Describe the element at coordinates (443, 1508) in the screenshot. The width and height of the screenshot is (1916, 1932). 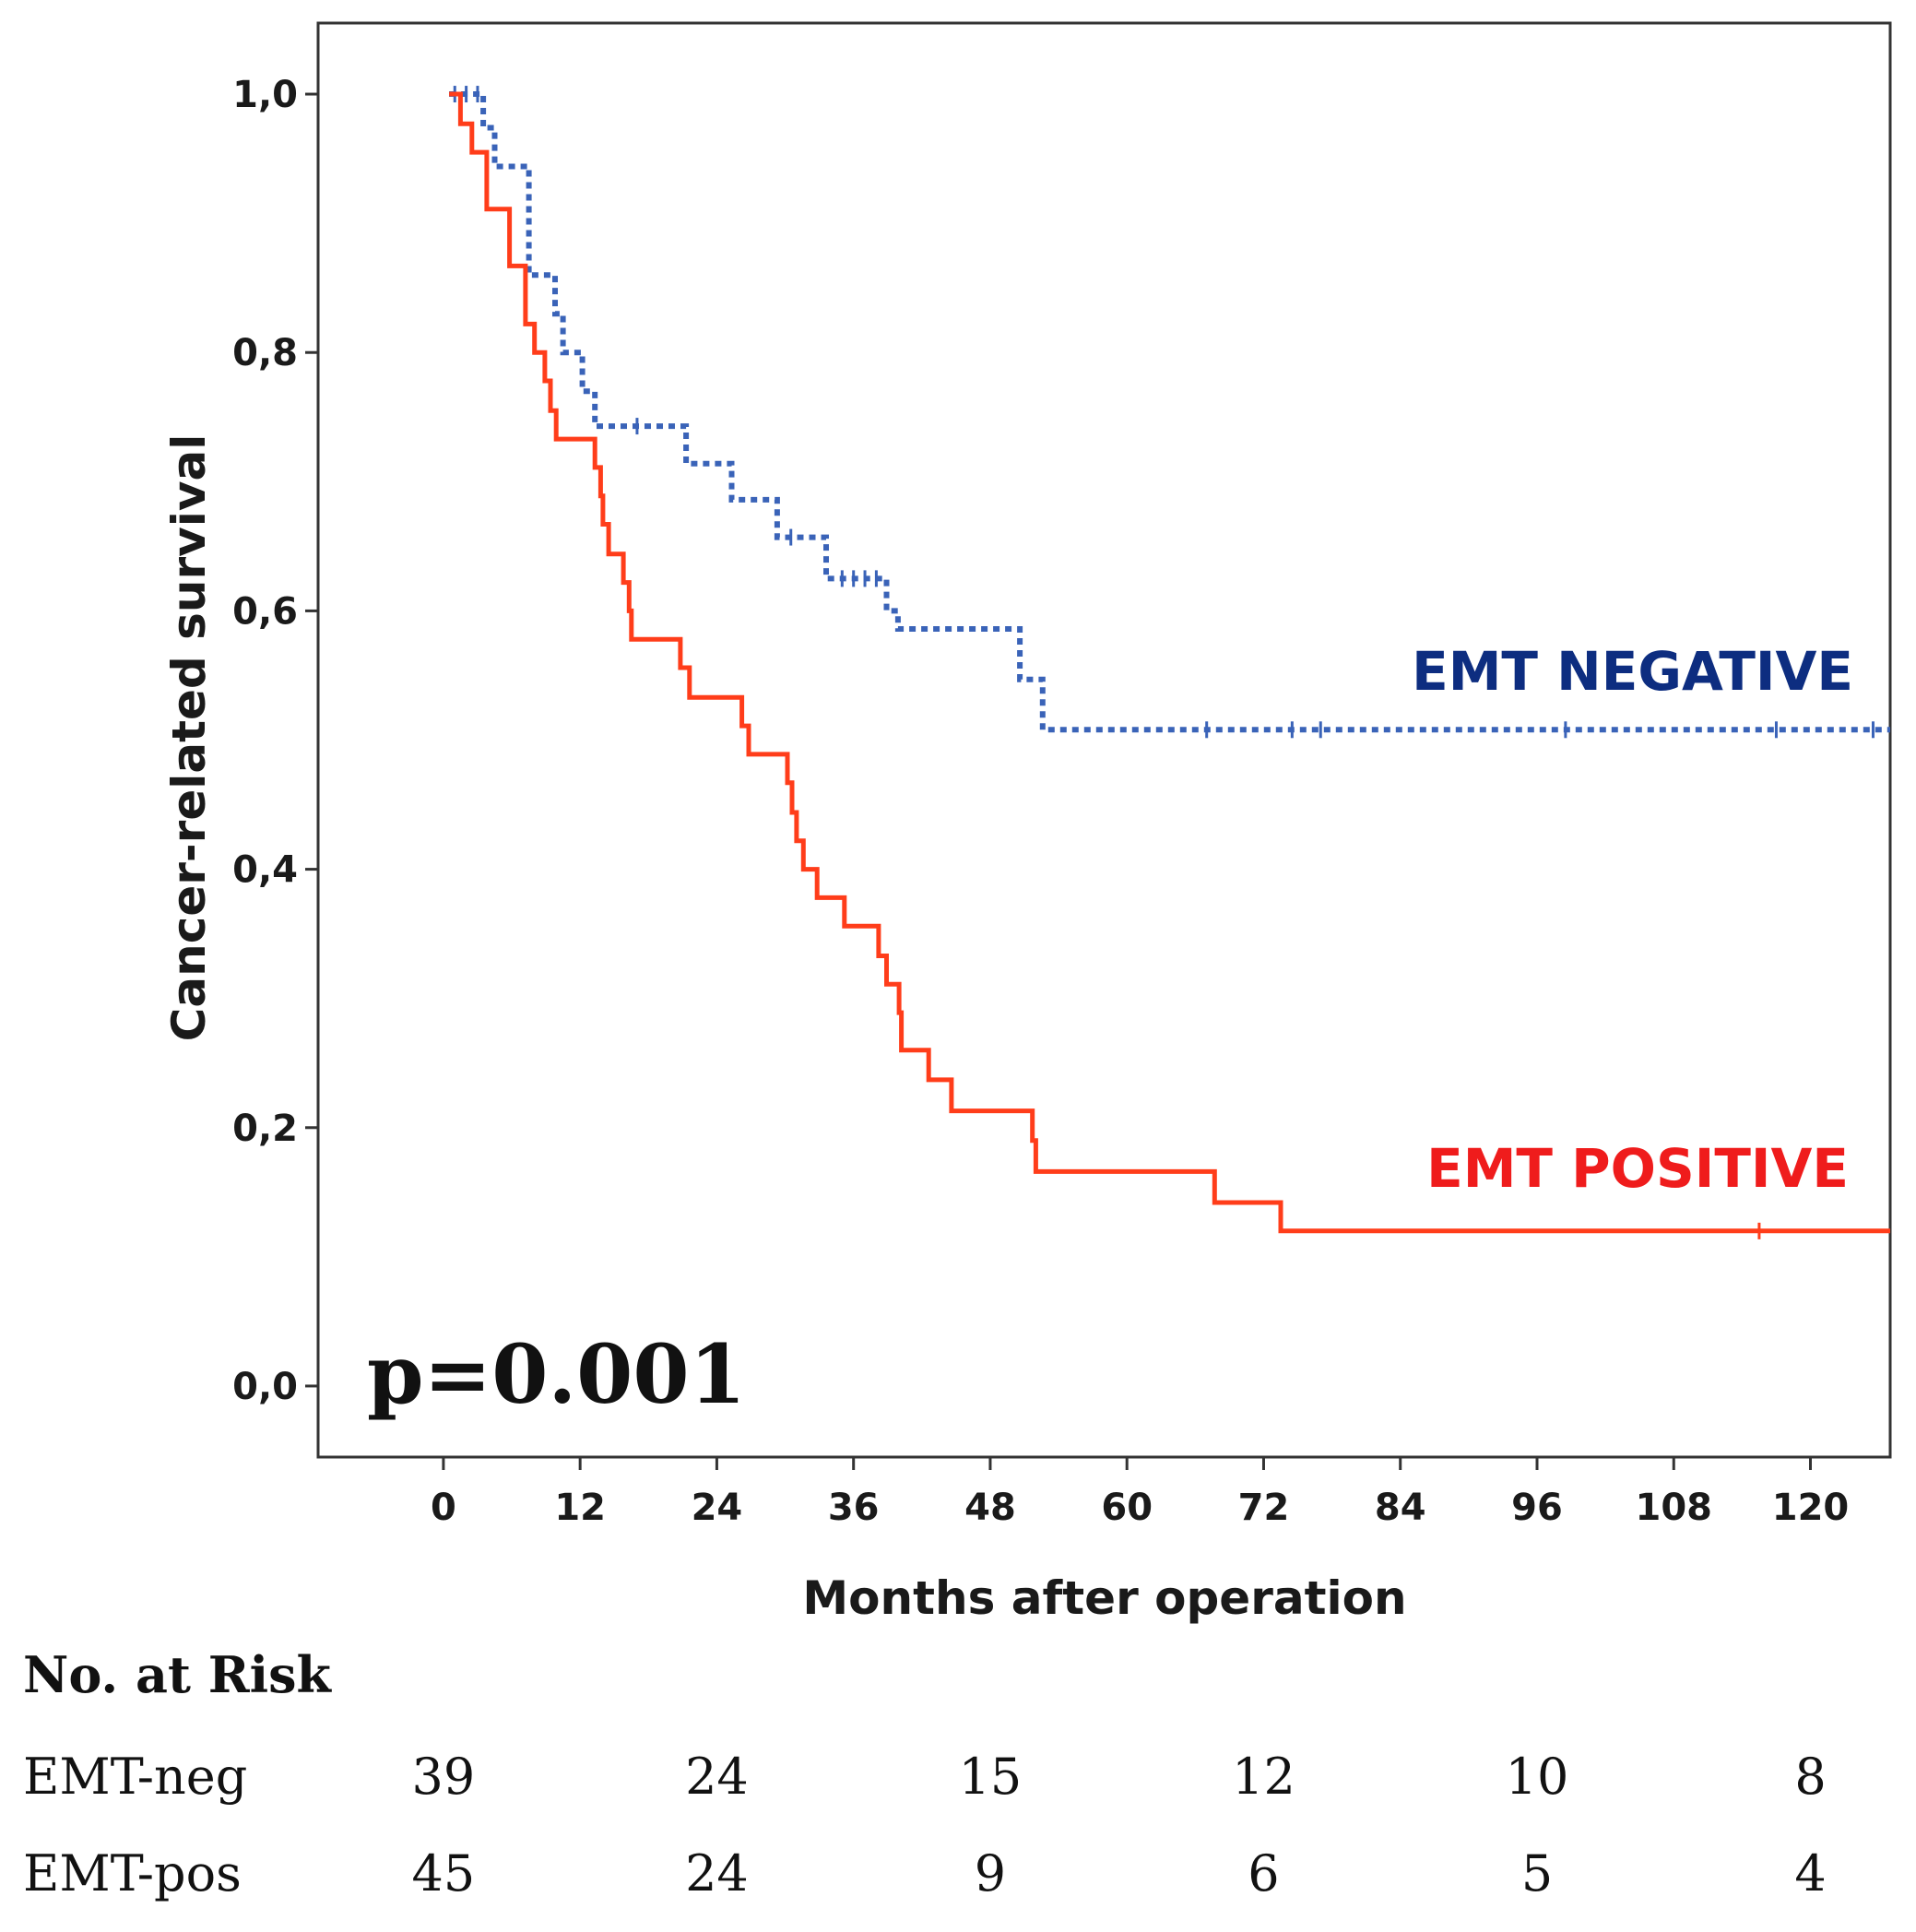
I see `x-tick-label: 0` at that location.